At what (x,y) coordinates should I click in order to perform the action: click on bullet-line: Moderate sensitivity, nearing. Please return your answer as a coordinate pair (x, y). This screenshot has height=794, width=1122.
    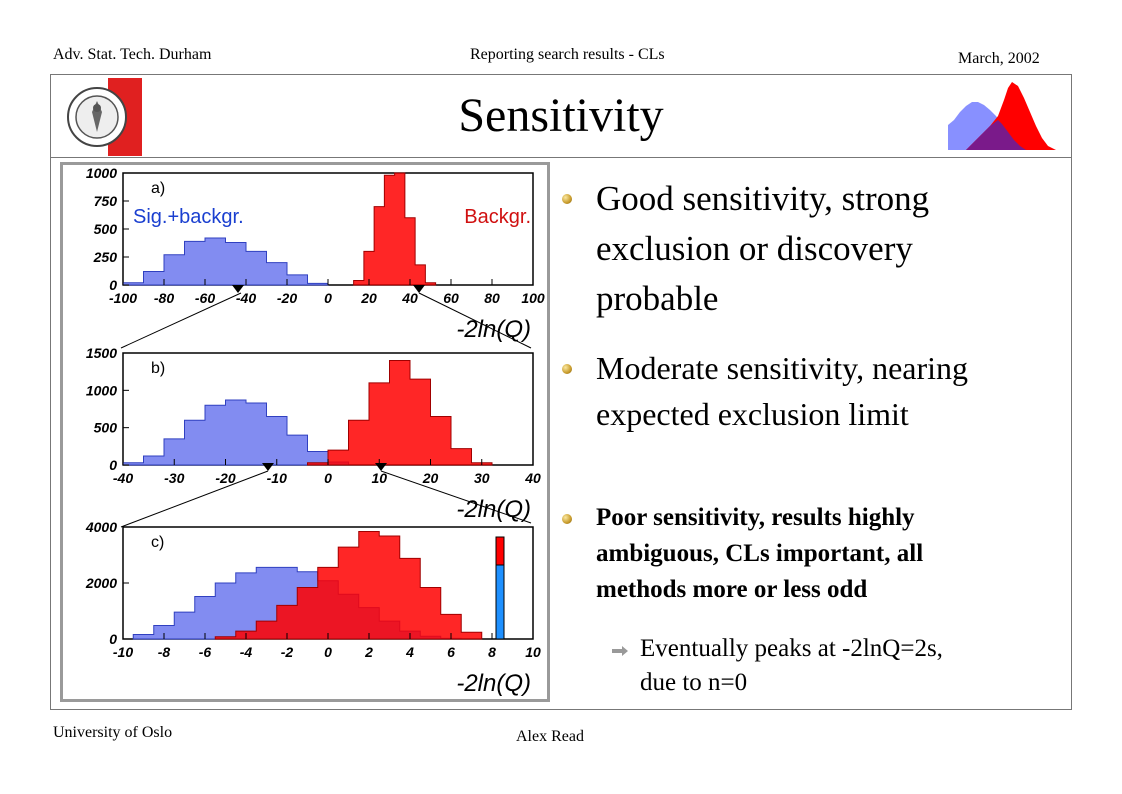
    Looking at the image, I should click on (782, 368).